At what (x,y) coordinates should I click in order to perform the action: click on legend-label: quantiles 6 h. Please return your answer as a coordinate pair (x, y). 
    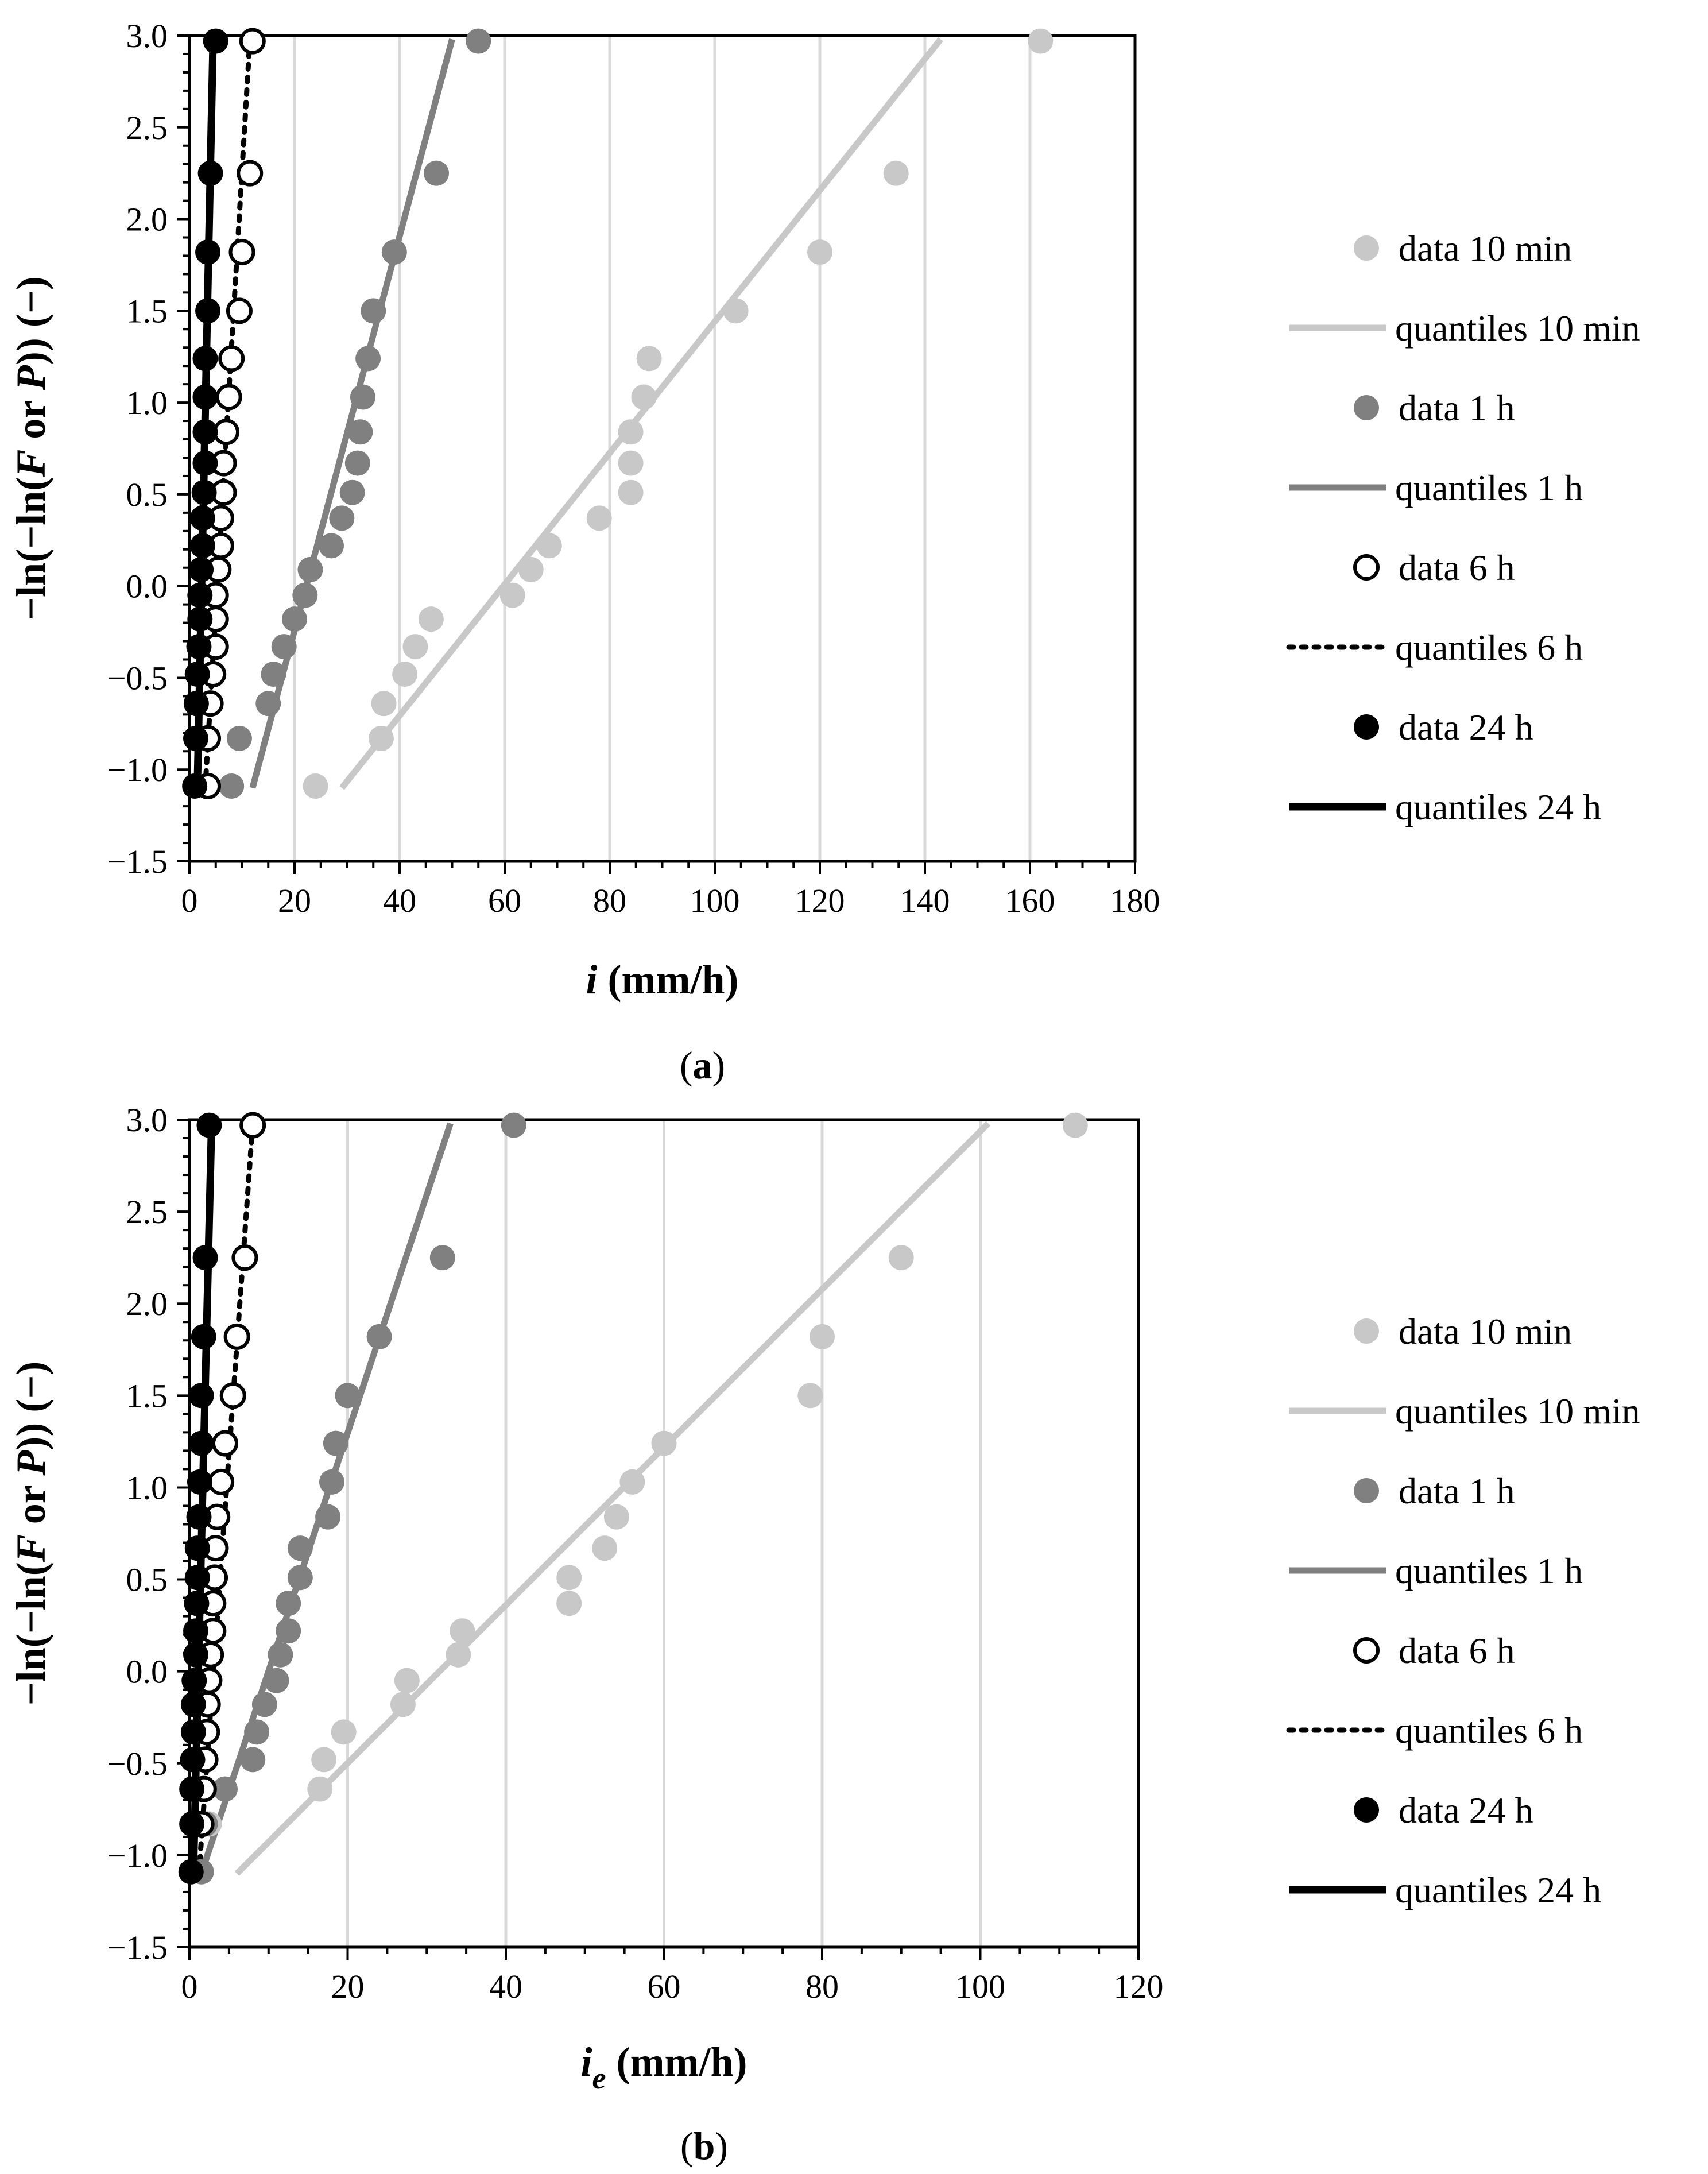
    Looking at the image, I should click on (1489, 1730).